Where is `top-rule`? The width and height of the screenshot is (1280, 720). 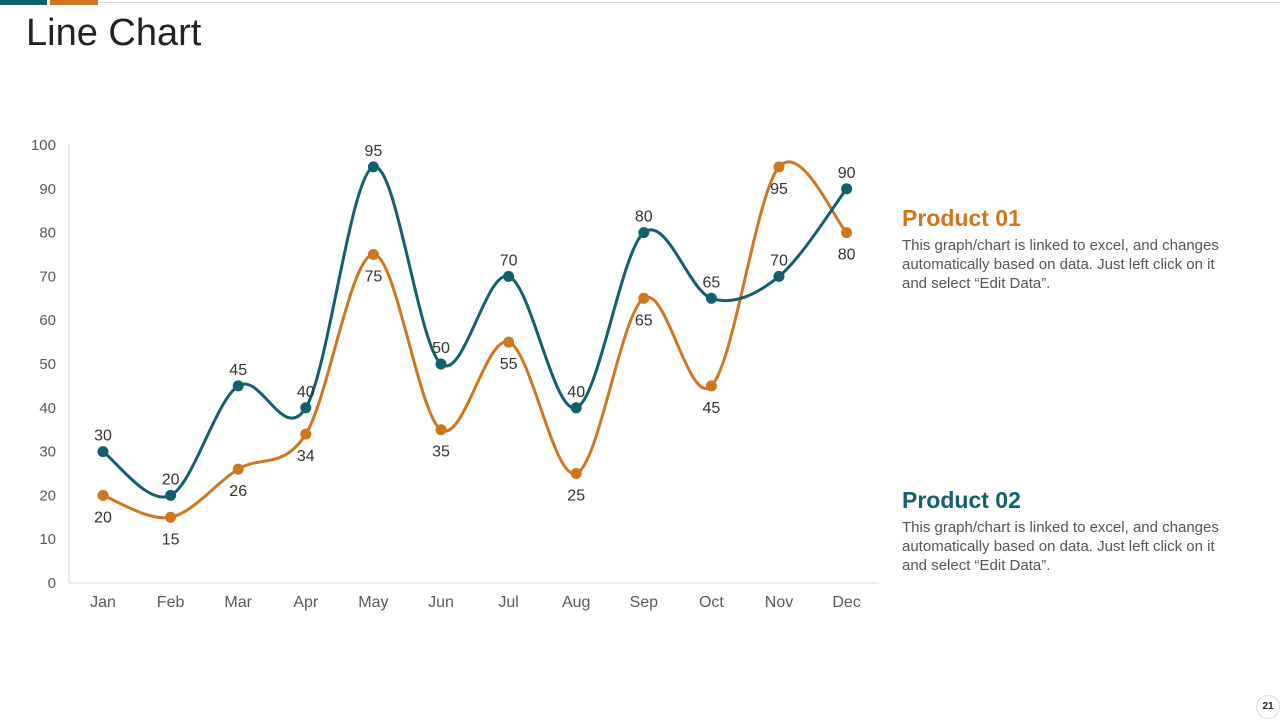 top-rule is located at coordinates (640, 2).